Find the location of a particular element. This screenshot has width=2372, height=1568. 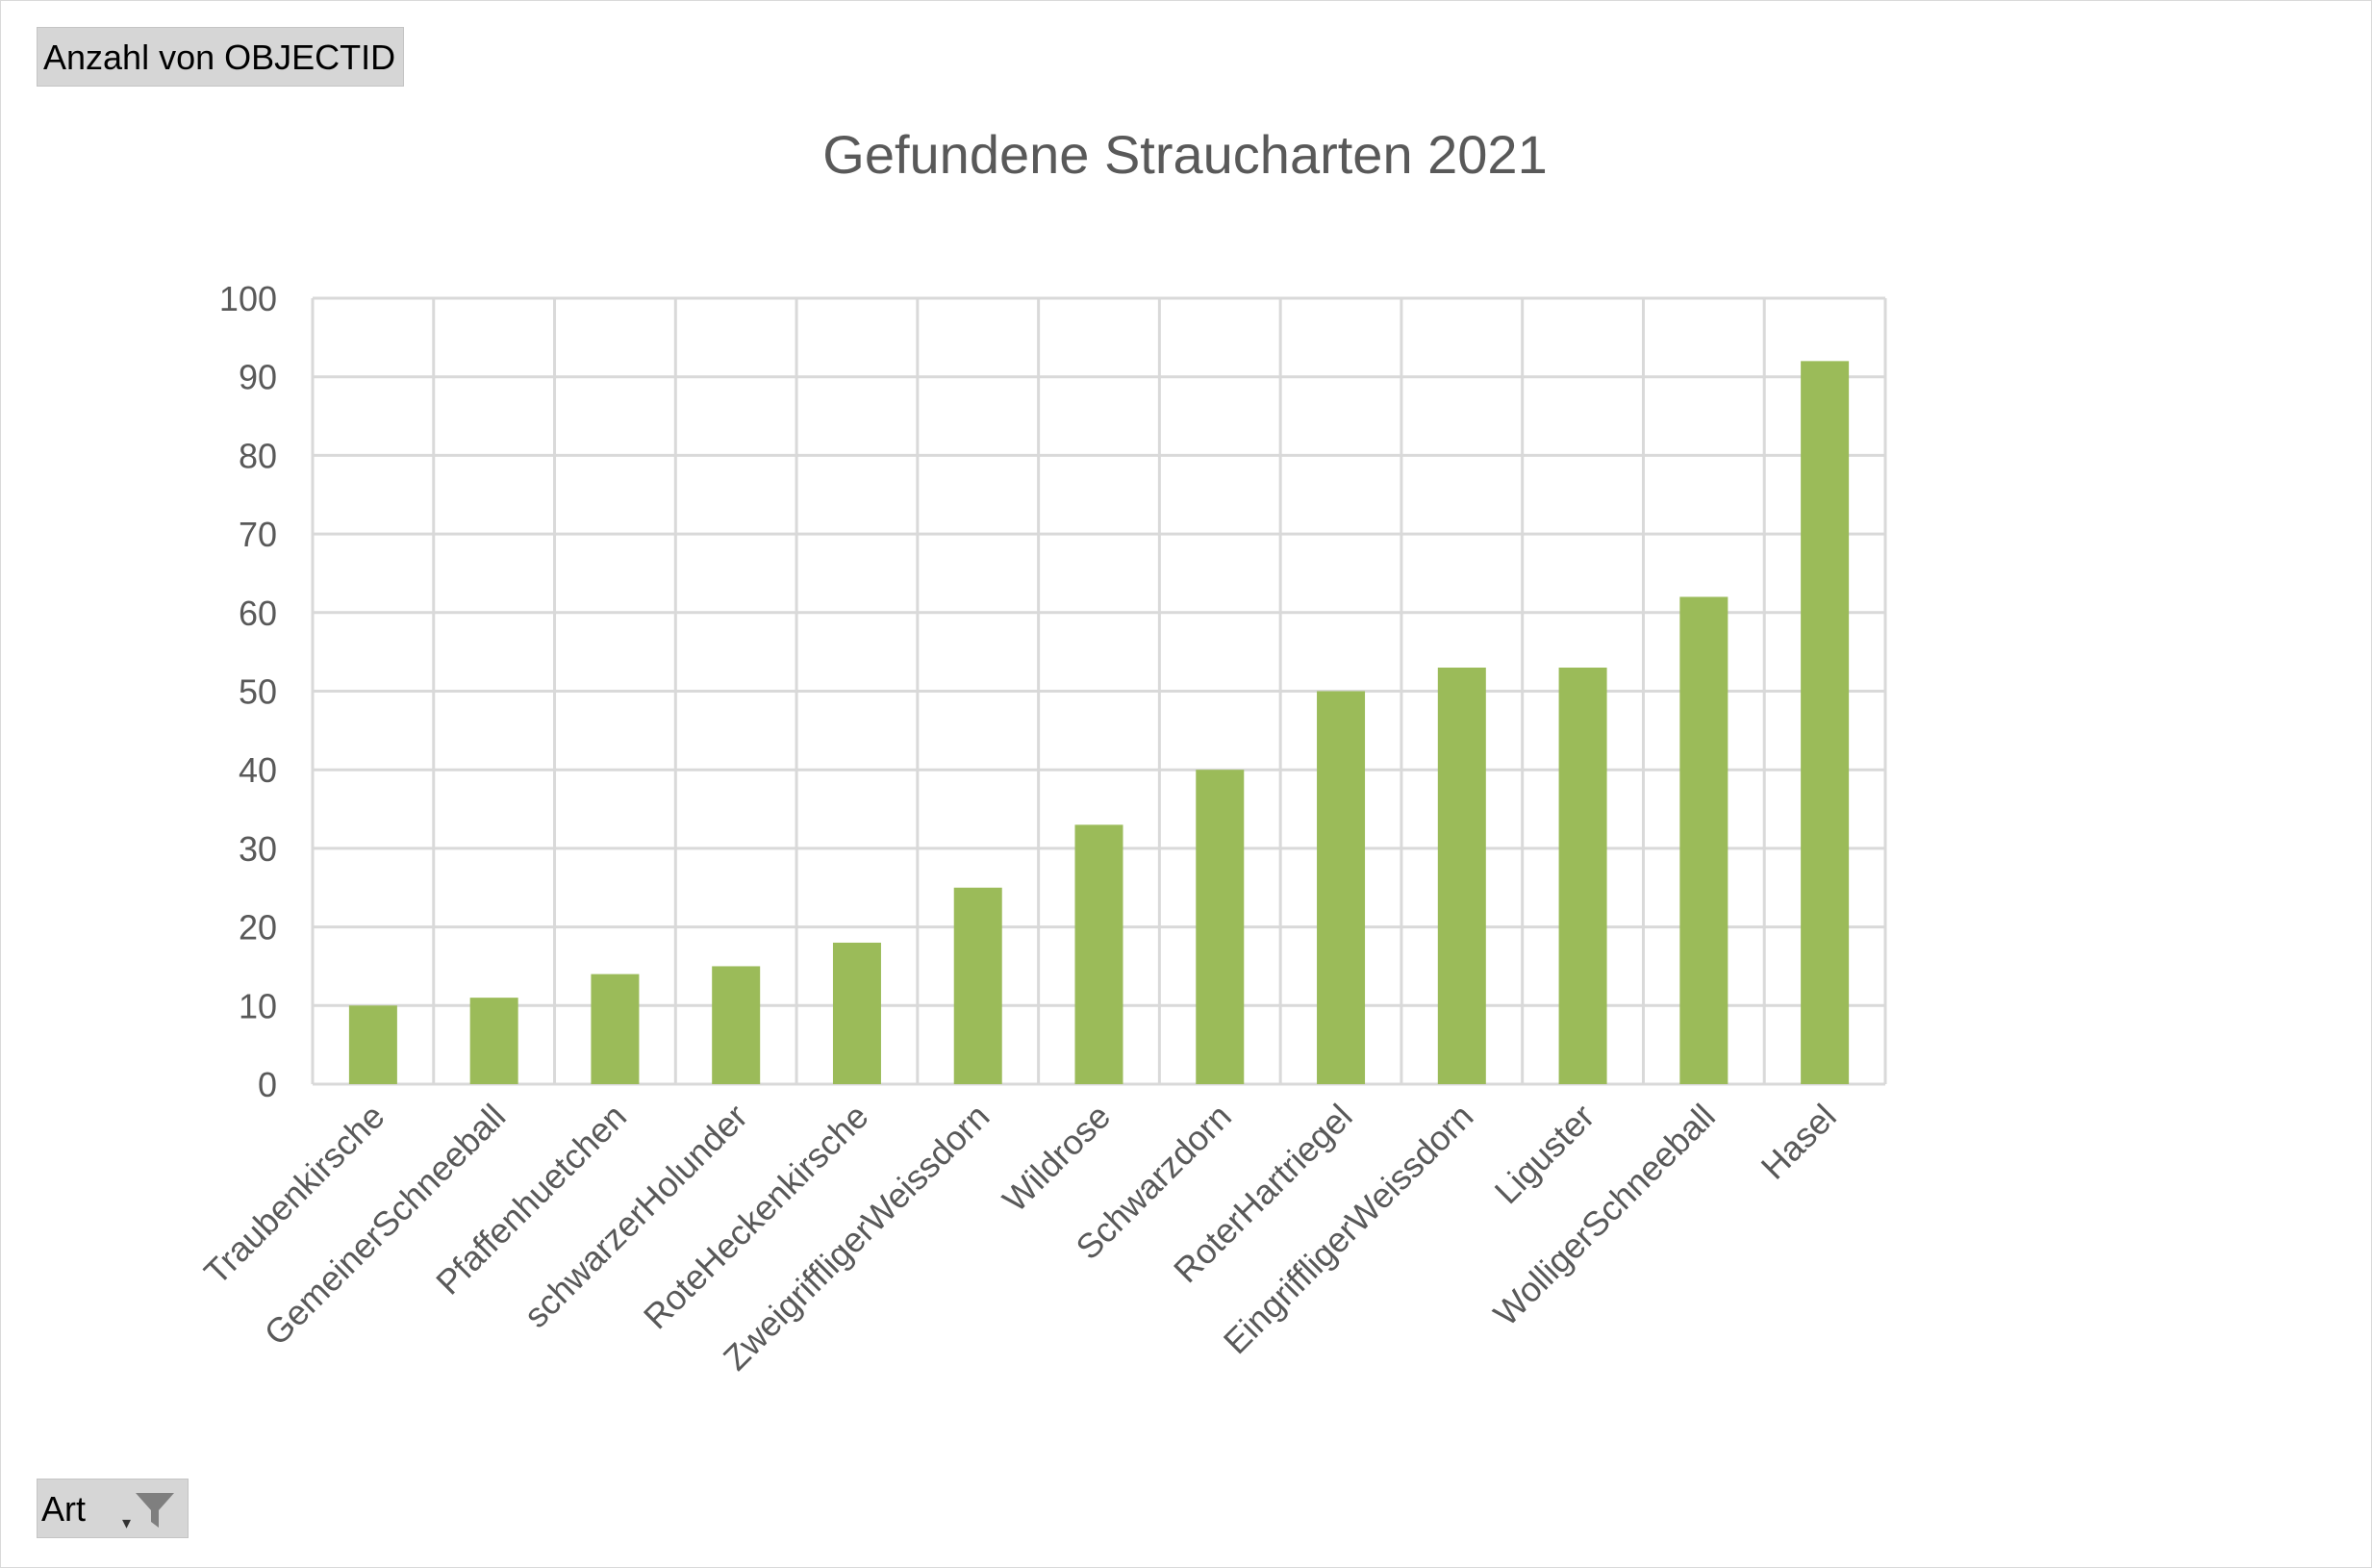

y-tick-label: 70 is located at coordinates (258, 534).